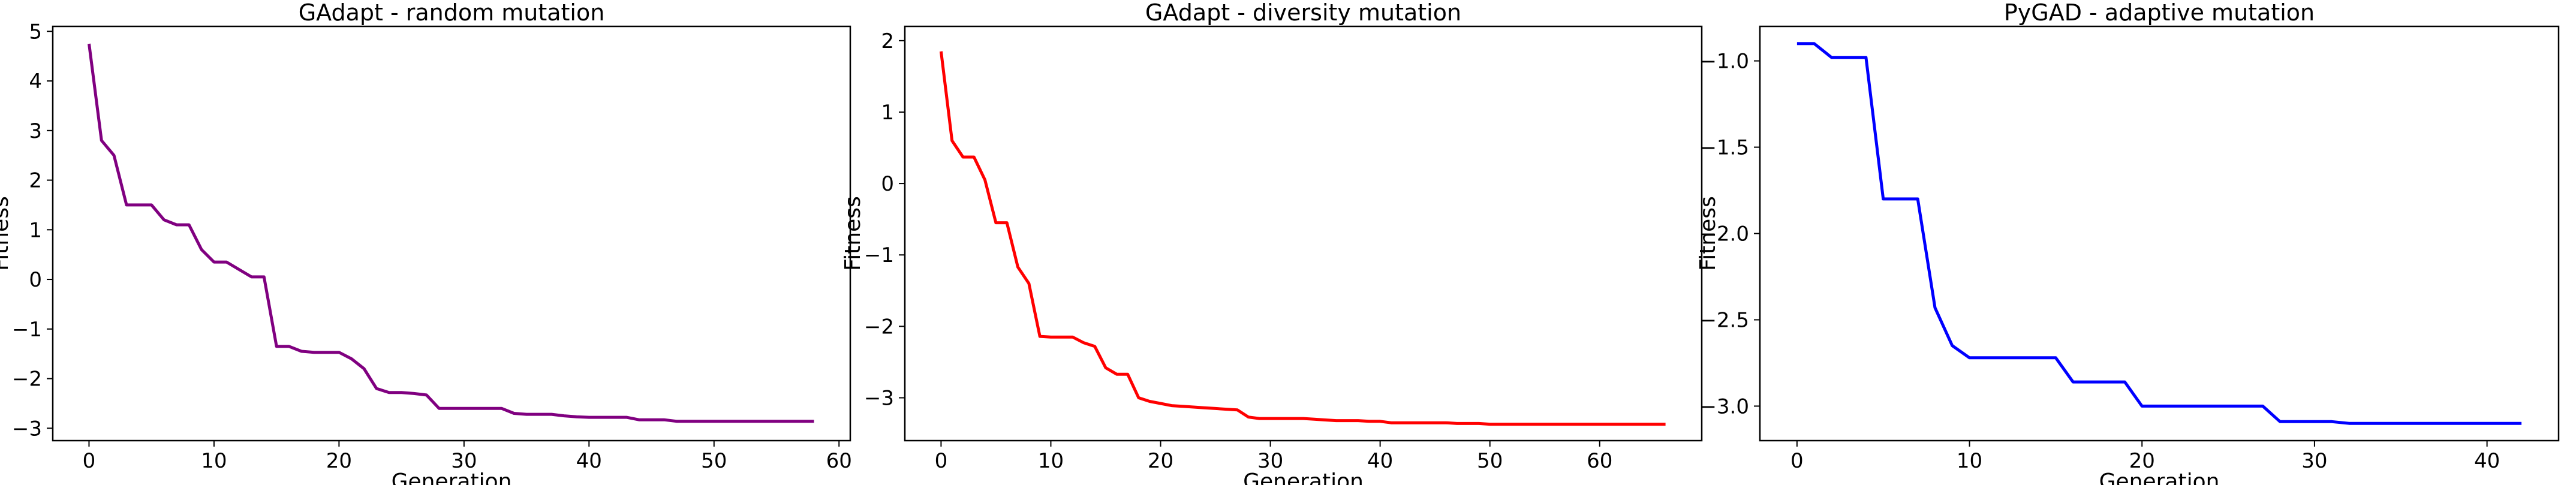 This screenshot has height=485, width=2576. Describe the element at coordinates (1303, 13) in the screenshot. I see `chart-title: GAdapt - diversity mutation` at that location.